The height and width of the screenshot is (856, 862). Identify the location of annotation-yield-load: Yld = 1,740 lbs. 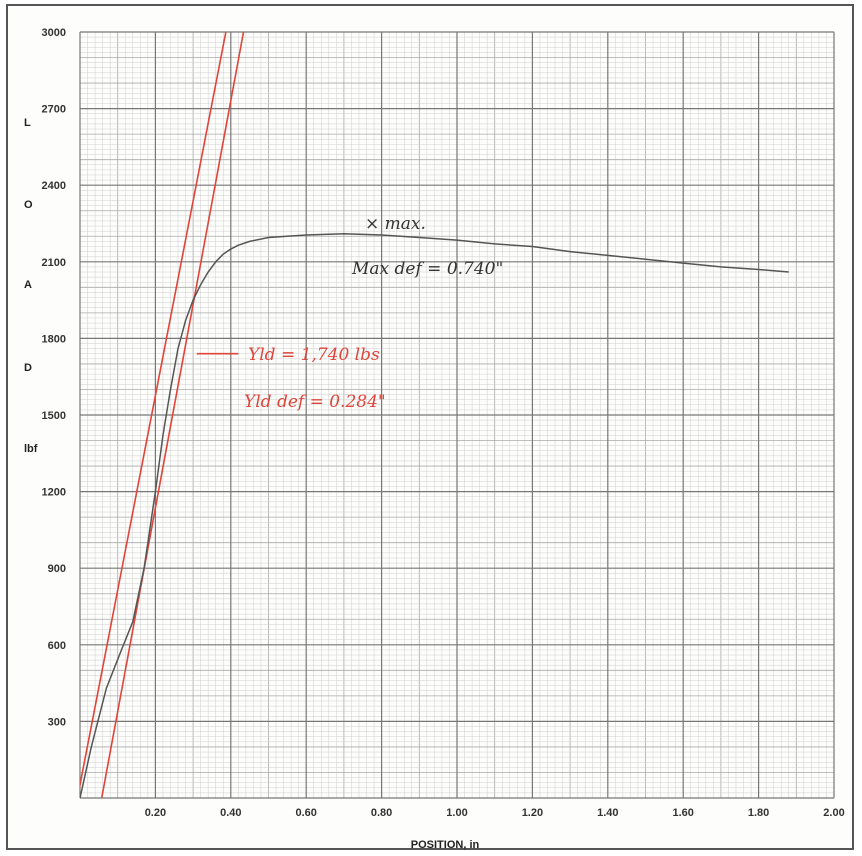
(314, 355).